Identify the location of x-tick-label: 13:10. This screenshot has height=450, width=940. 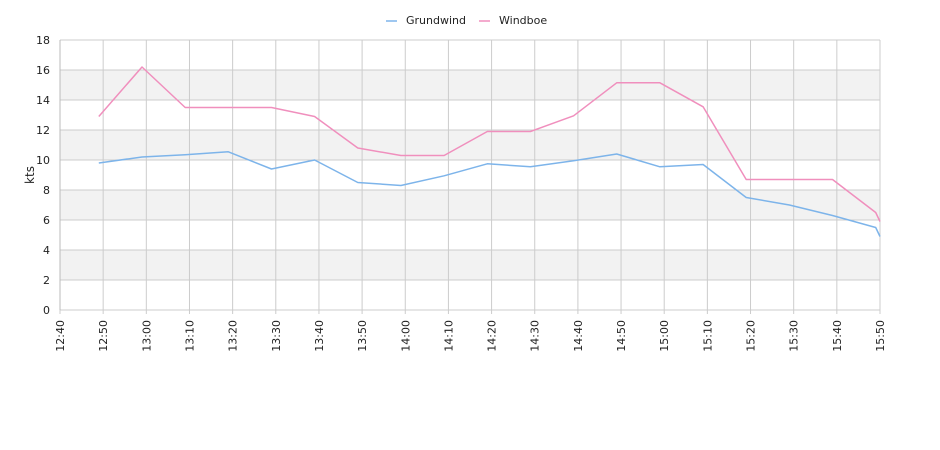
(189, 336).